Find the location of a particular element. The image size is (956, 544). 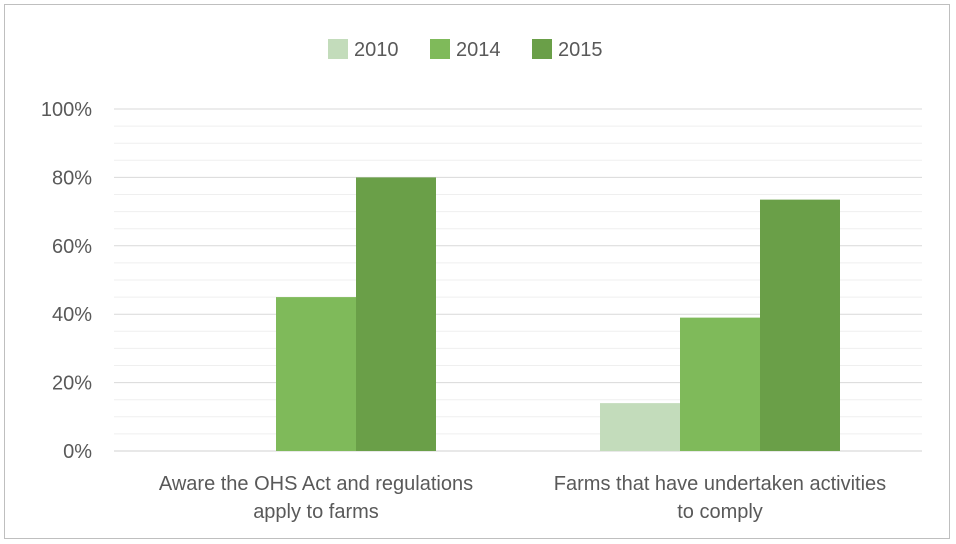

x-category-label: apply to farms is located at coordinates (316, 512).